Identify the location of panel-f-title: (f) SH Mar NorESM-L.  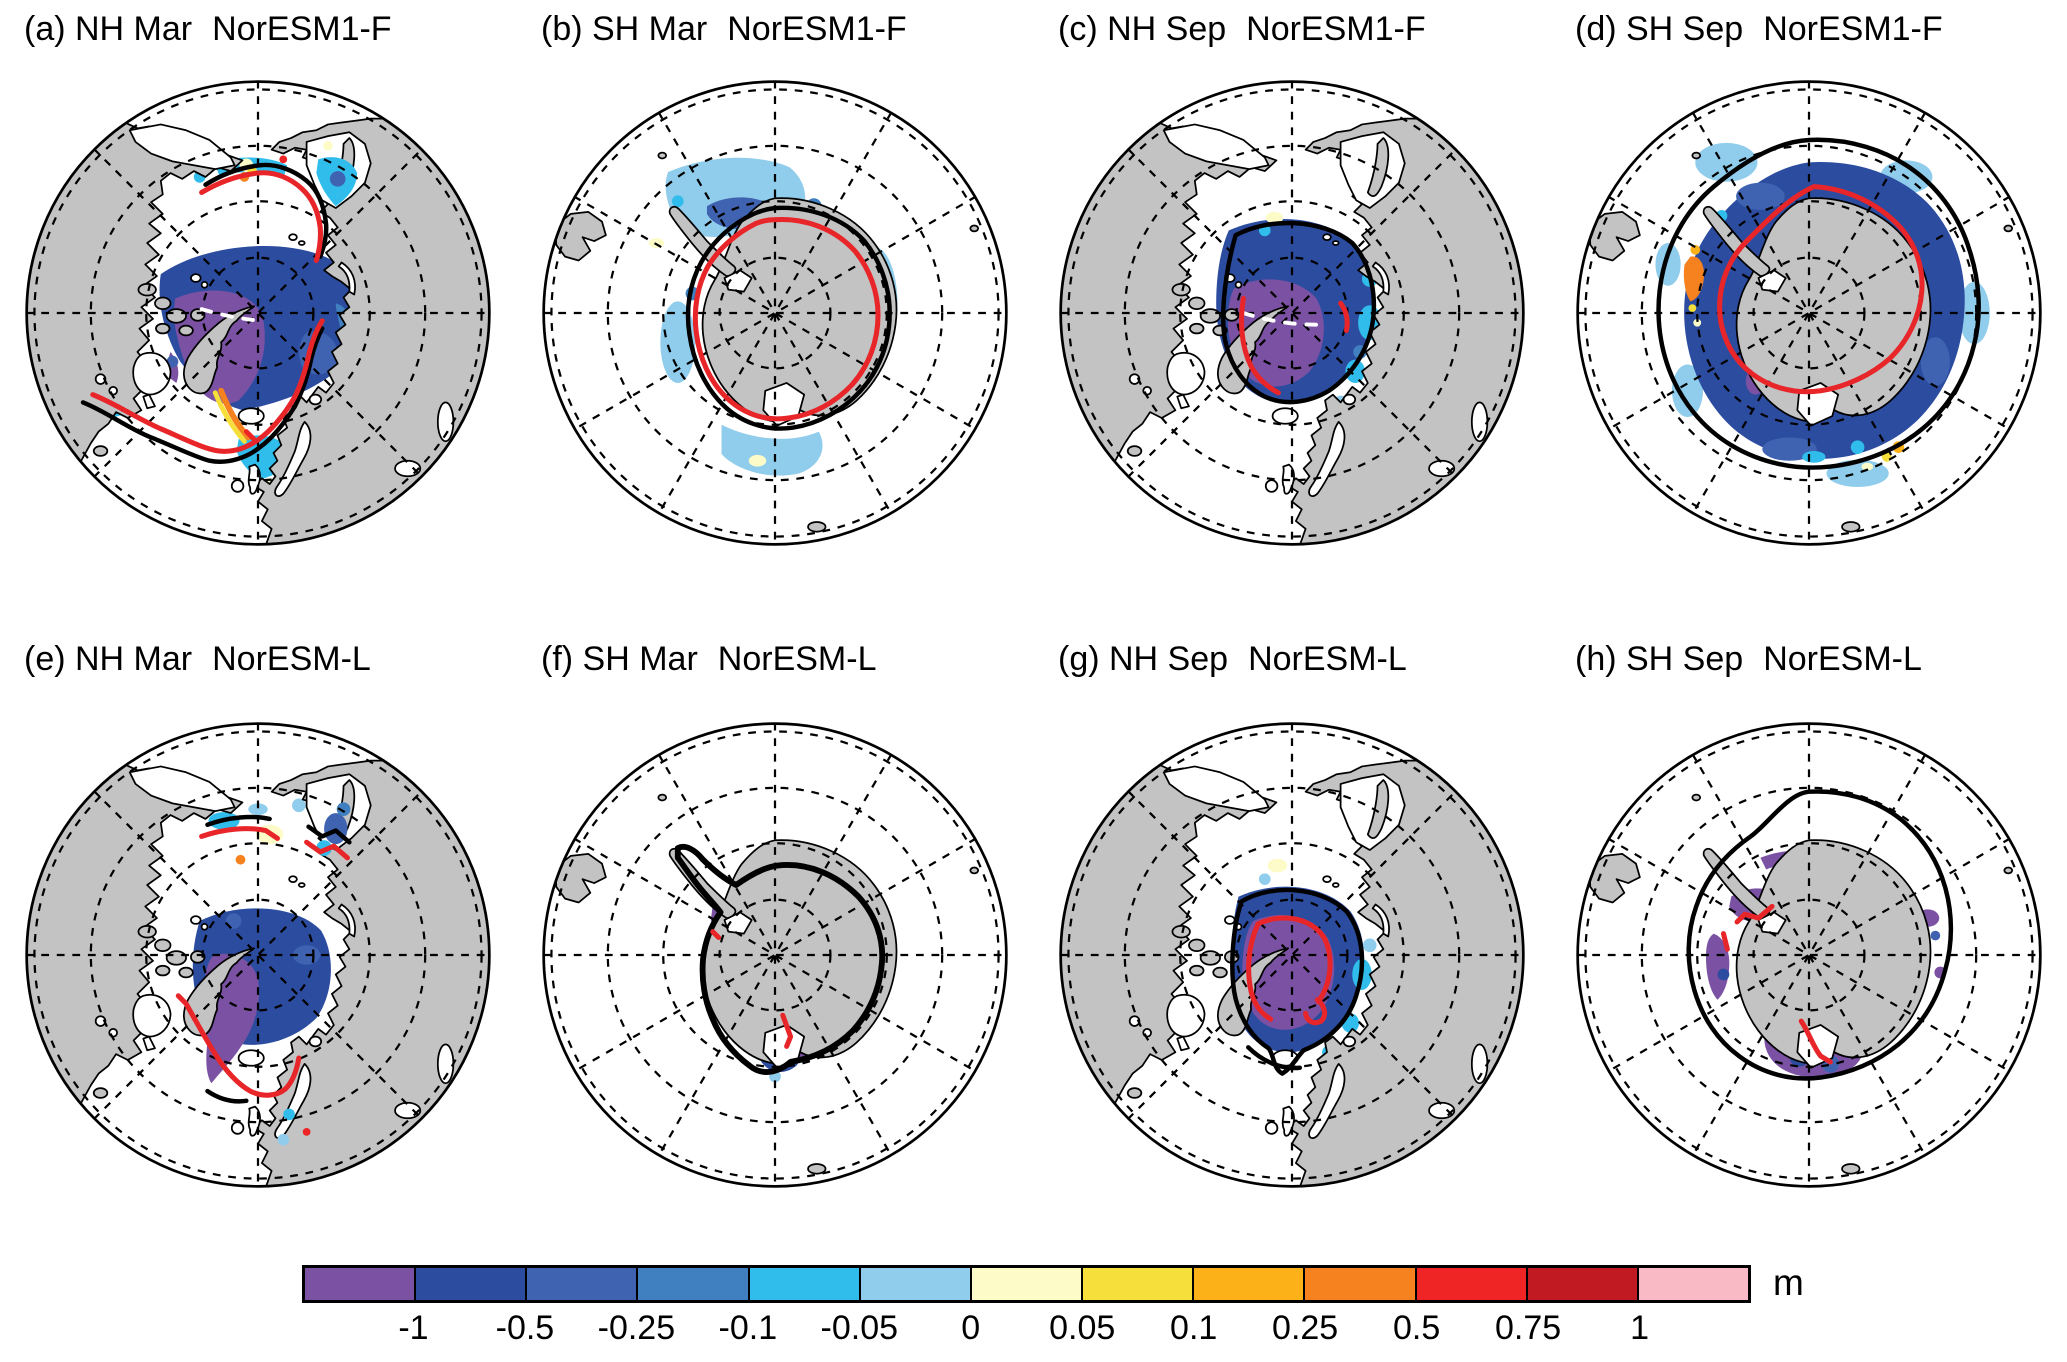
(709, 659).